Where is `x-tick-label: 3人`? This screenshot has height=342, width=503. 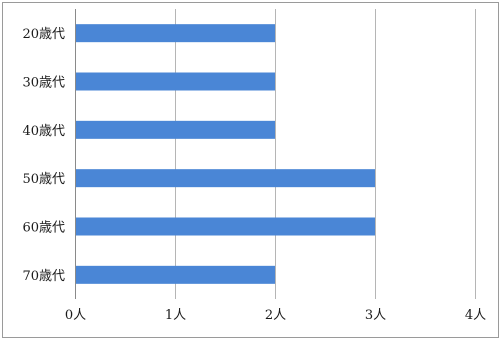 x-tick-label: 3人 is located at coordinates (375, 315).